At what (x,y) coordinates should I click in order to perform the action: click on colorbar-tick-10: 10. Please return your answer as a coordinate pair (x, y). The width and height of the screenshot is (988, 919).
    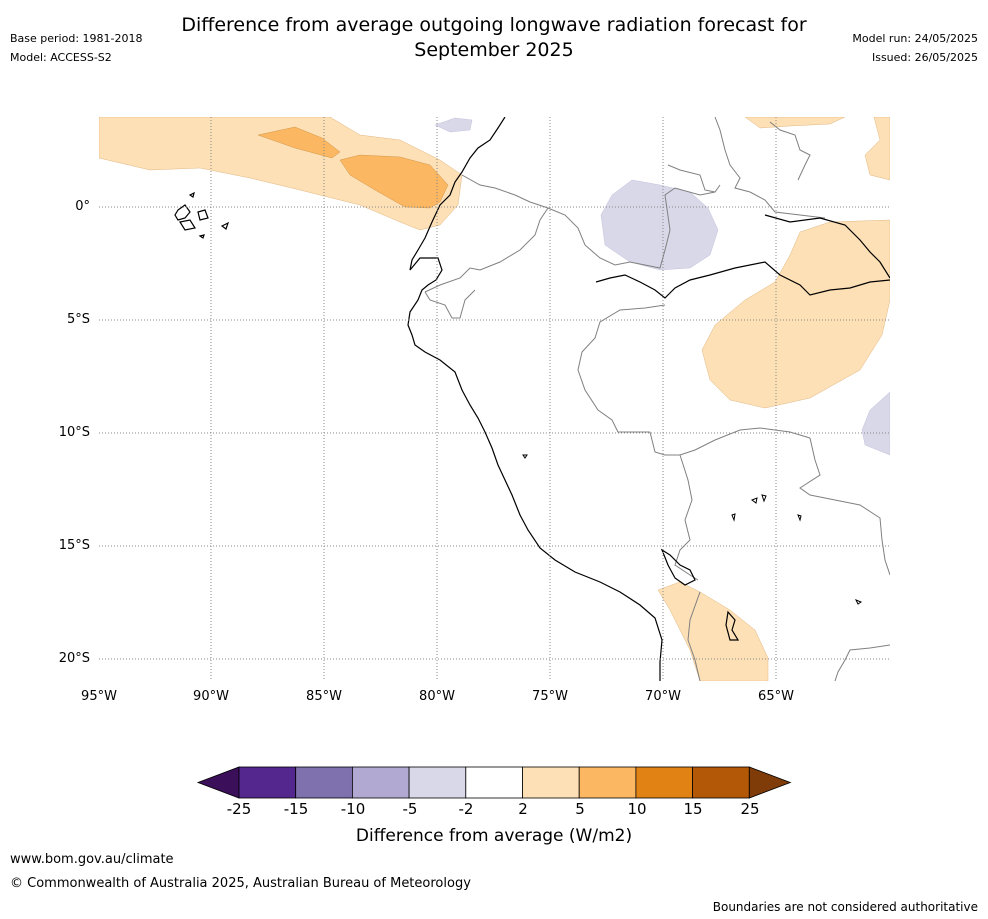
    Looking at the image, I should click on (637, 809).